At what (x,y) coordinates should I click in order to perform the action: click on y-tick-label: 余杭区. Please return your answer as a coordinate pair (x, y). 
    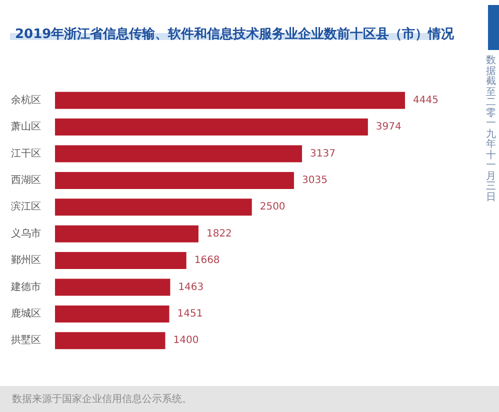
    Looking at the image, I should click on (26, 100).